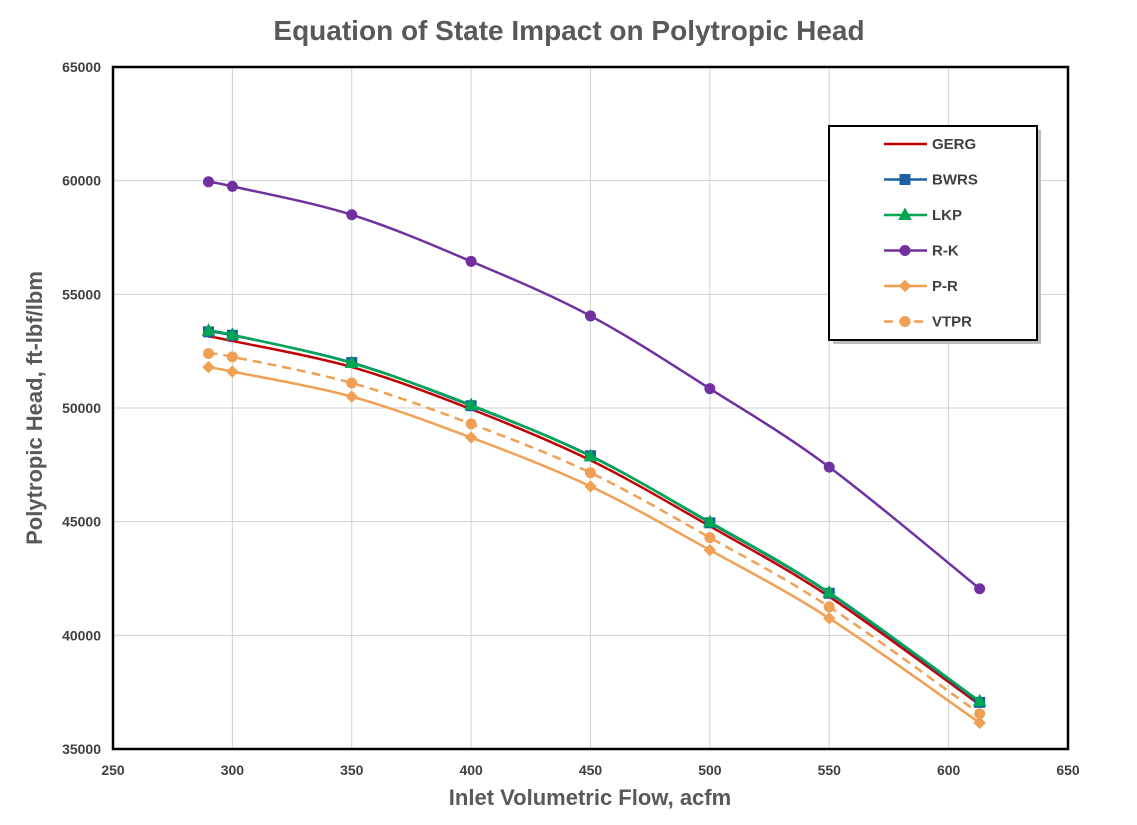  Describe the element at coordinates (81, 635) in the screenshot. I see `y-tick-label: 40000` at that location.